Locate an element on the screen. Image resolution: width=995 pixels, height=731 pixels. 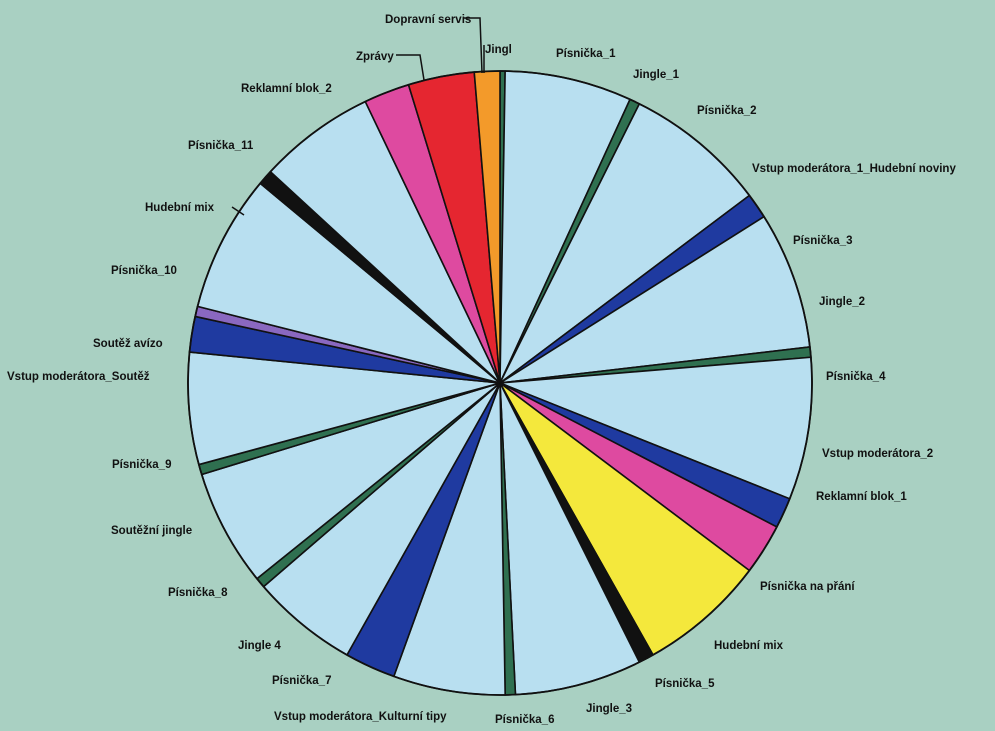
leader-lines is located at coordinates (358, 116).